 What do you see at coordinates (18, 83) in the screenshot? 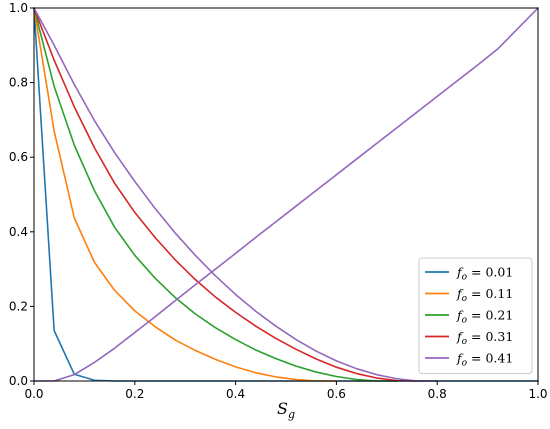
I see `y-tick-label: 0.8` at bounding box center [18, 83].